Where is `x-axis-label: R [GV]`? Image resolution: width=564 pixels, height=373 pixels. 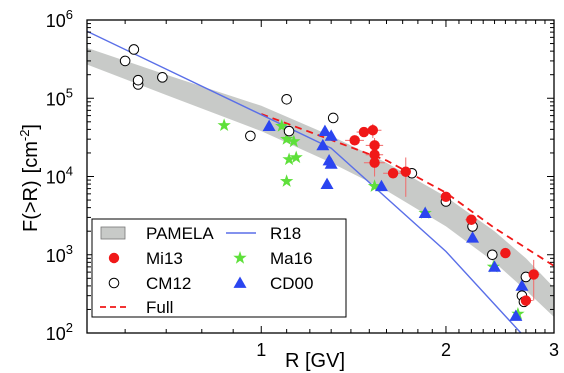 x-axis-label: R [GV] is located at coordinates (315, 361).